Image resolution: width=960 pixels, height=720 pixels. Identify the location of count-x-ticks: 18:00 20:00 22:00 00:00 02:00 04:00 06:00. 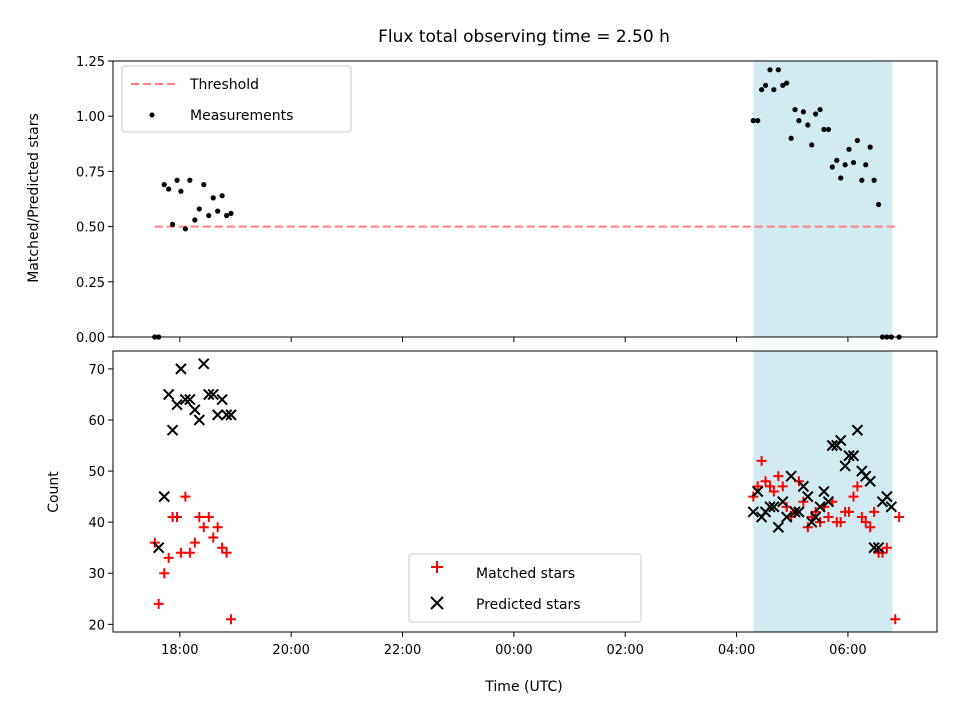
(514, 645).